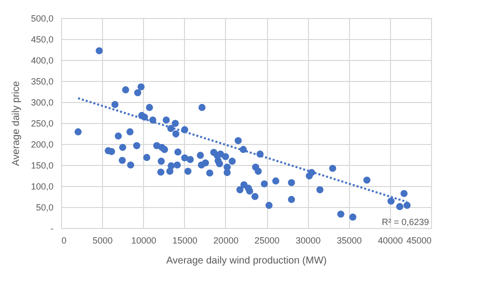  What do you see at coordinates (42, 145) in the screenshot?
I see `y-tick-label: 200,0` at bounding box center [42, 145].